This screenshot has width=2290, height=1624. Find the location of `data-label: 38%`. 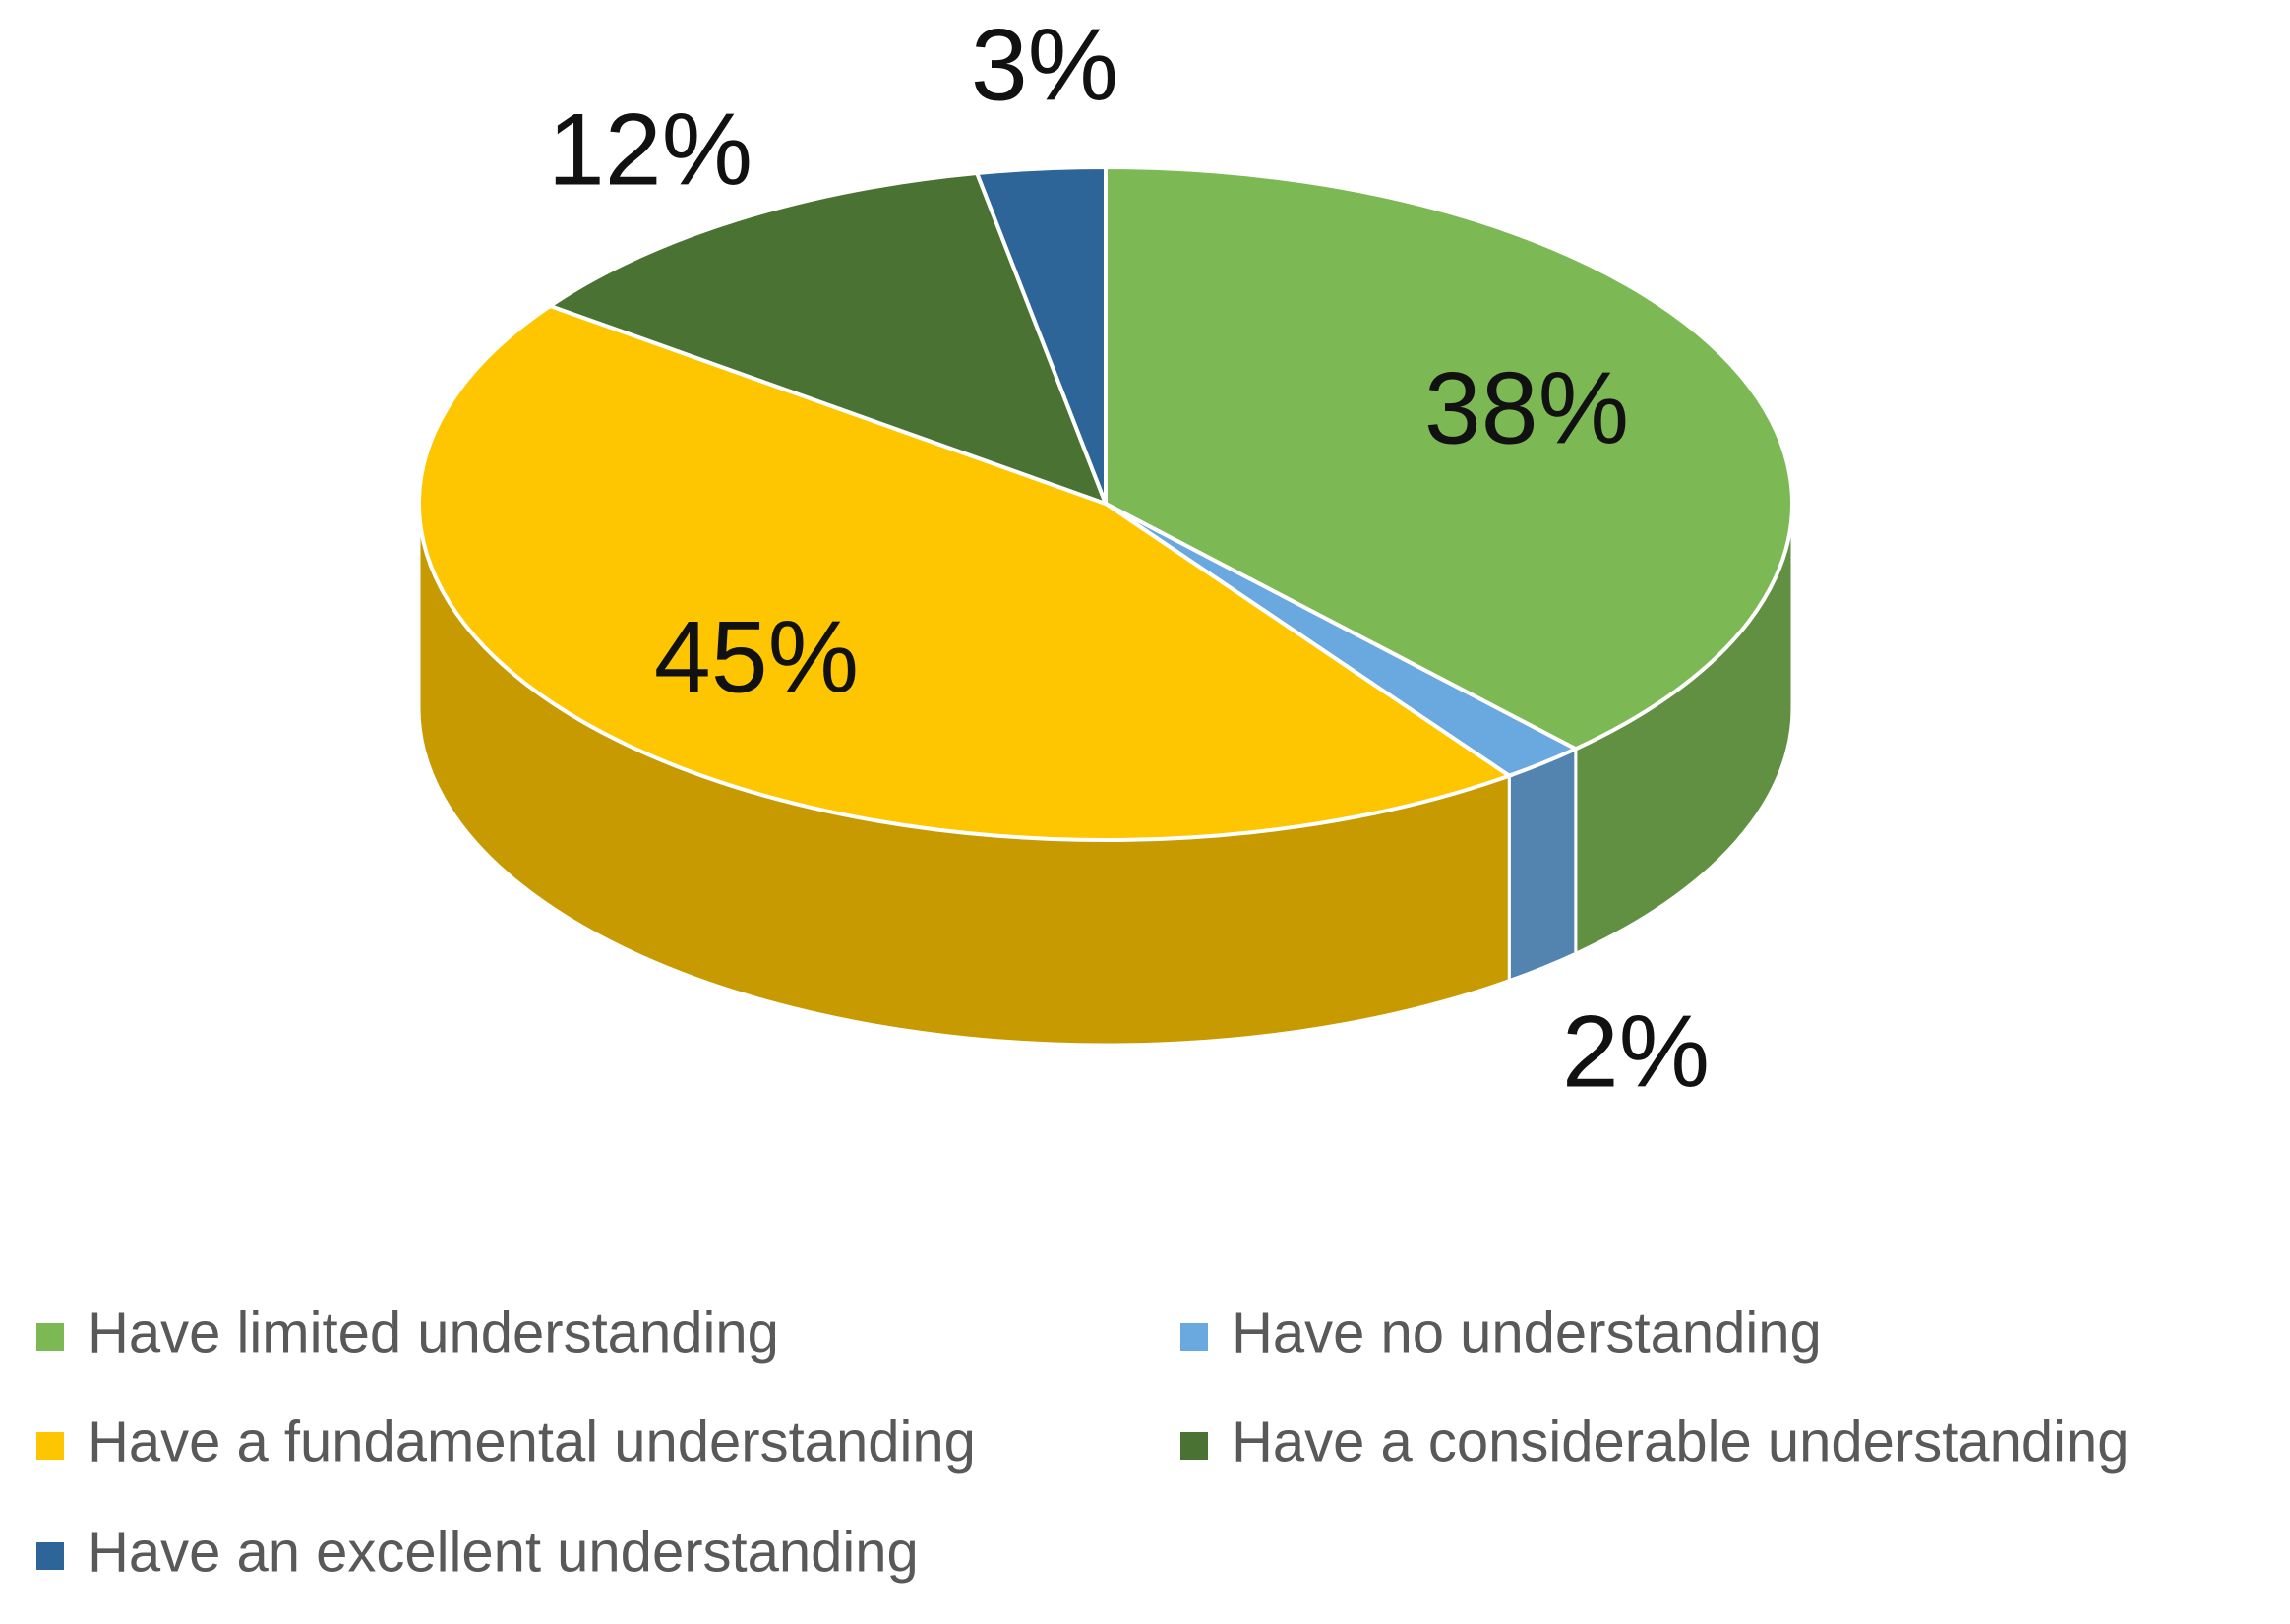

data-label: 38% is located at coordinates (1526, 408).